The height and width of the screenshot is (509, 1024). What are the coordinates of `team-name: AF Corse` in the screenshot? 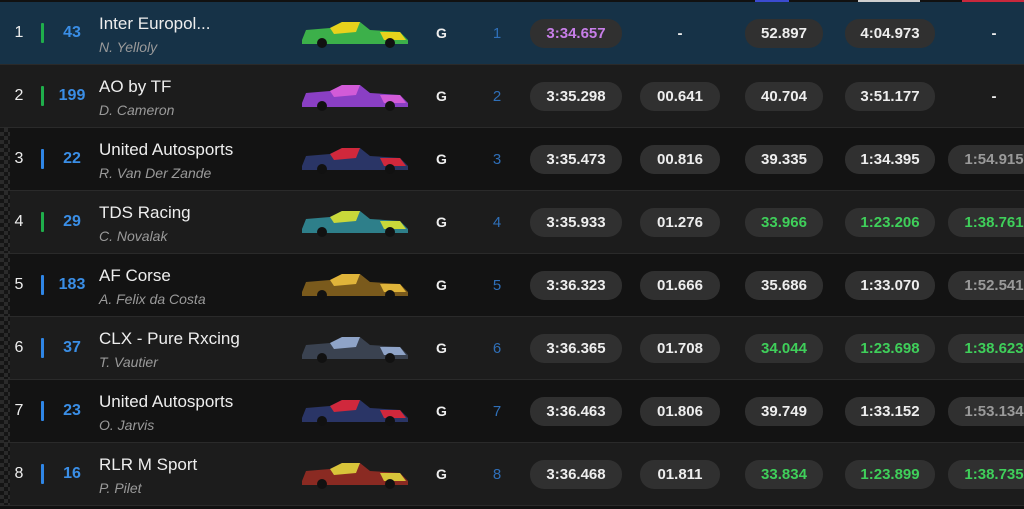 It's located at (135, 275).